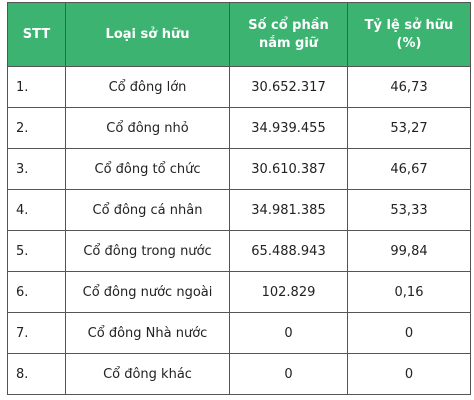 The height and width of the screenshot is (400, 474). I want to click on header-cell: Số cổ phần nắm giữ, so click(288, 34).